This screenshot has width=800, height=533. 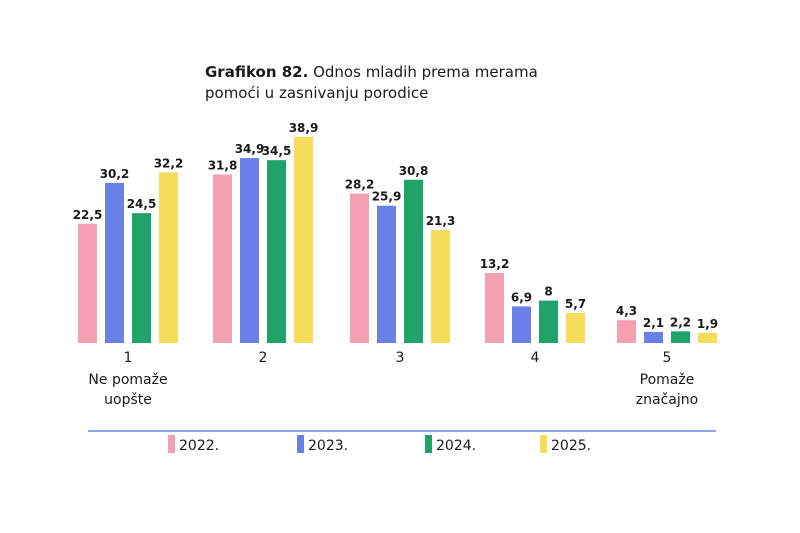 I want to click on bar-2025-cat4, so click(x=575, y=327).